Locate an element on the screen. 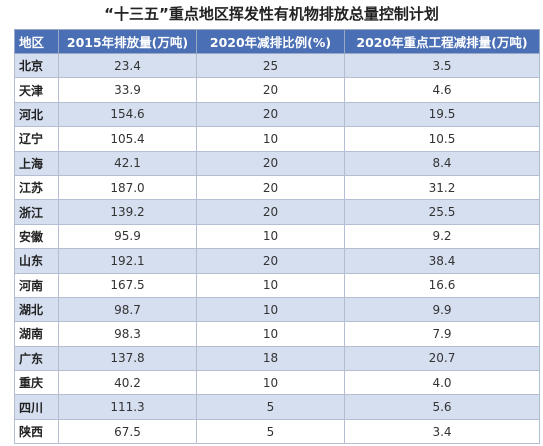 The height and width of the screenshot is (446, 543). region-cell: 陕西 is located at coordinates (36, 431).